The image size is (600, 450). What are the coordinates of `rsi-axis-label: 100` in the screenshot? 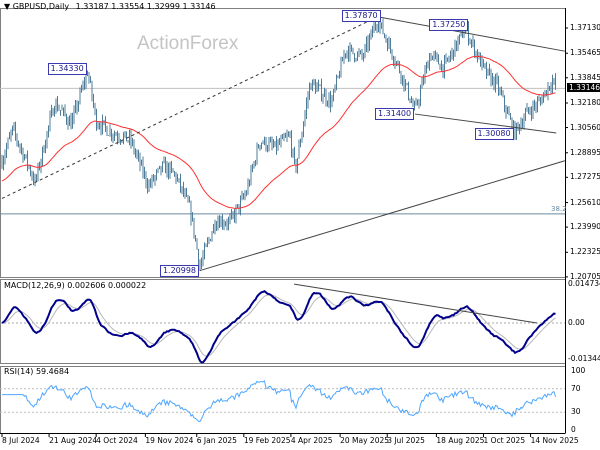 It's located at (578, 370).